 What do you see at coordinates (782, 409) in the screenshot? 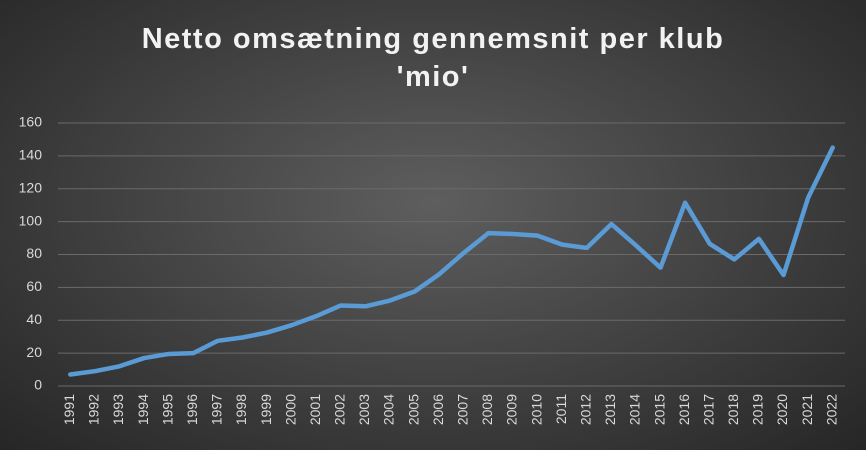
I see `x-tick-label: 2020` at bounding box center [782, 409].